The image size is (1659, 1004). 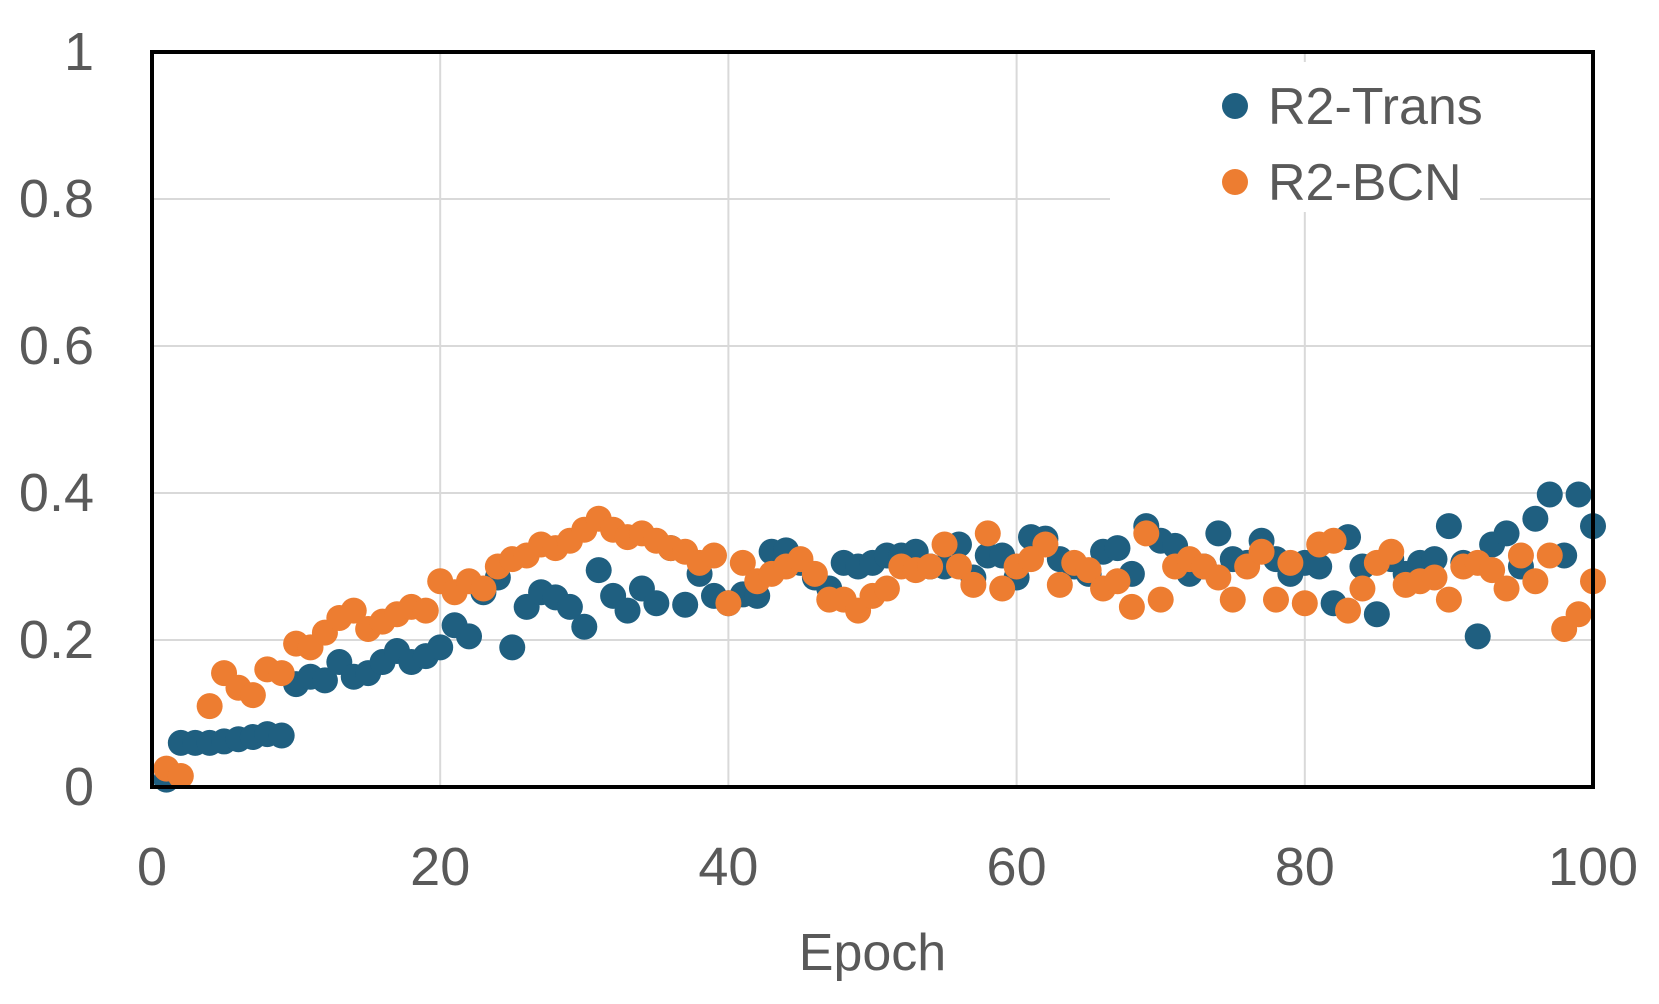 What do you see at coordinates (56, 199) in the screenshot?
I see `y-tick-label: 0.8` at bounding box center [56, 199].